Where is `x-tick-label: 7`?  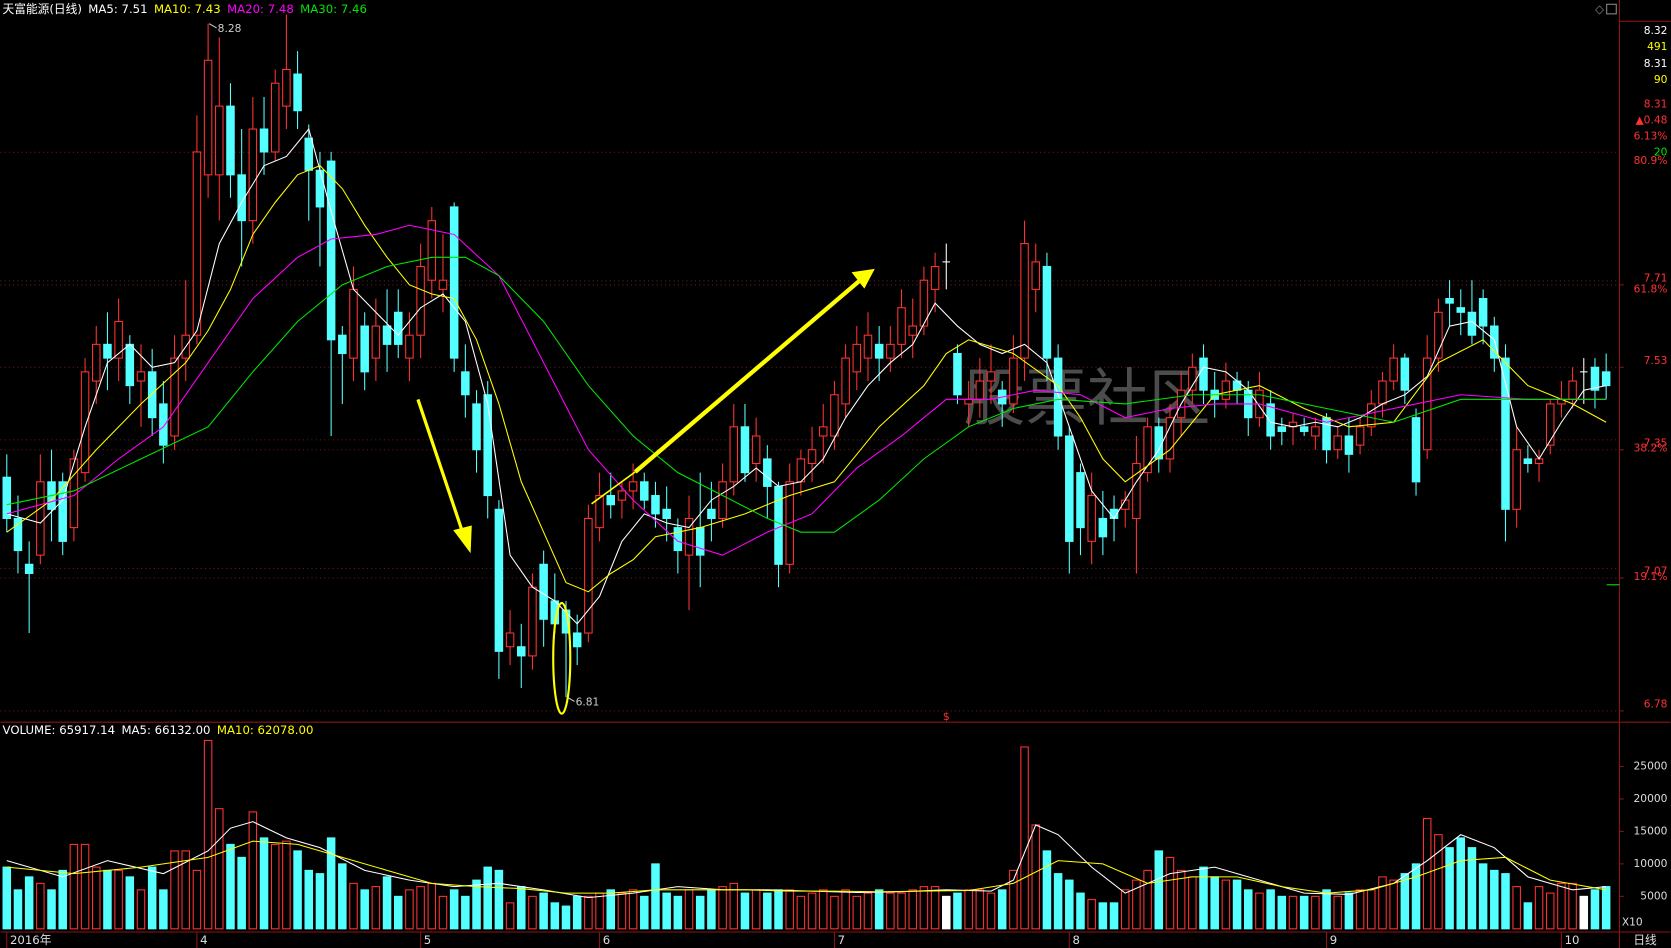
x-tick-label: 7 is located at coordinates (841, 940).